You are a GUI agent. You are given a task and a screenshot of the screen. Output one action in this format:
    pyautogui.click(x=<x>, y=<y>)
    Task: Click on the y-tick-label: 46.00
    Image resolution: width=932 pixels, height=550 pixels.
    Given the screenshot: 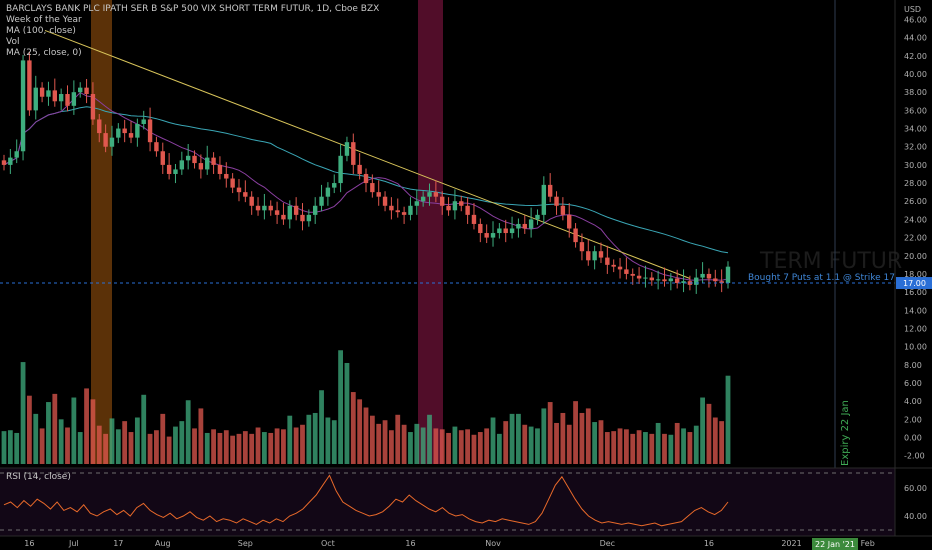 What is the action you would take?
    pyautogui.click(x=915, y=20)
    